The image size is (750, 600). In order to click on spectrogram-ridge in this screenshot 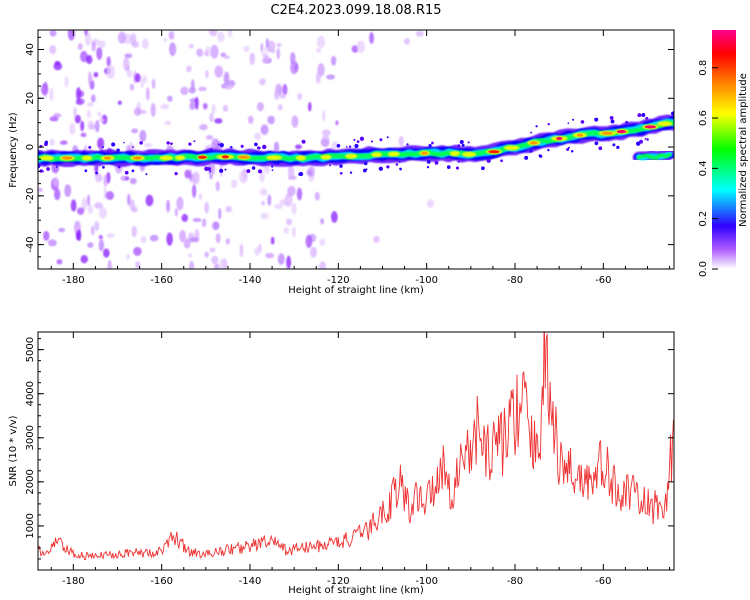, I will do `click(356, 144)`.